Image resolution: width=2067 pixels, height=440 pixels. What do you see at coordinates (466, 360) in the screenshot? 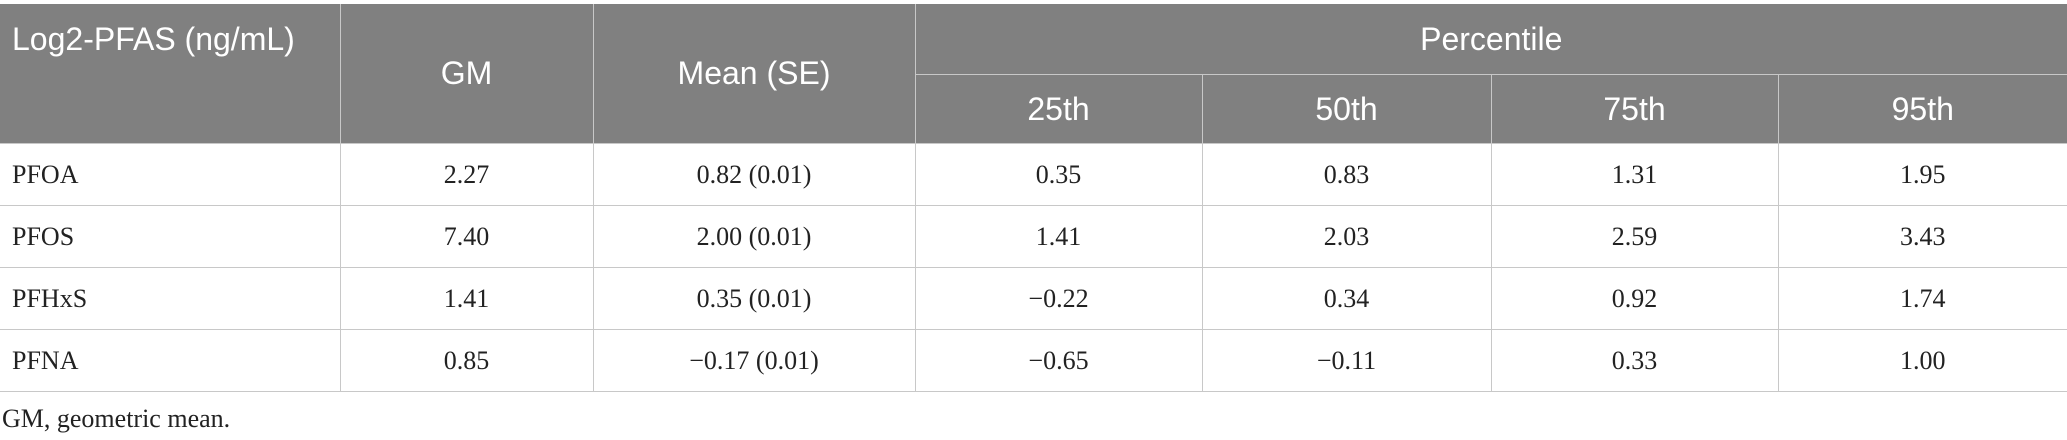
I see `table-cell: 0.85` at bounding box center [466, 360].